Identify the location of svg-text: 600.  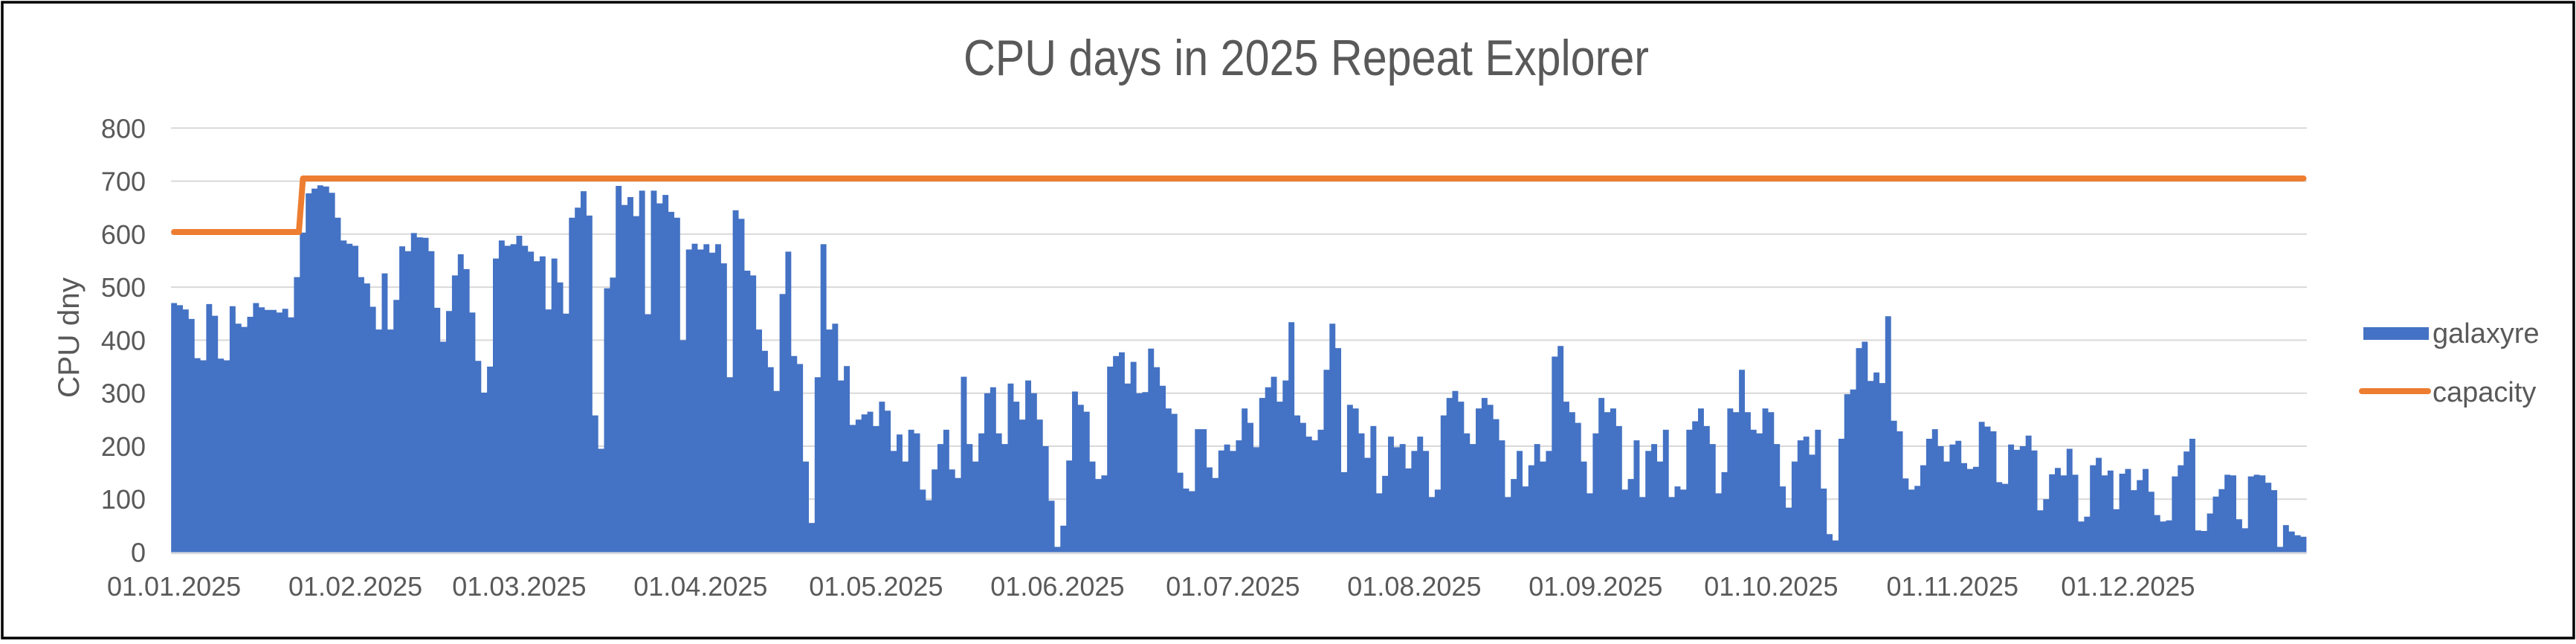
(123, 234).